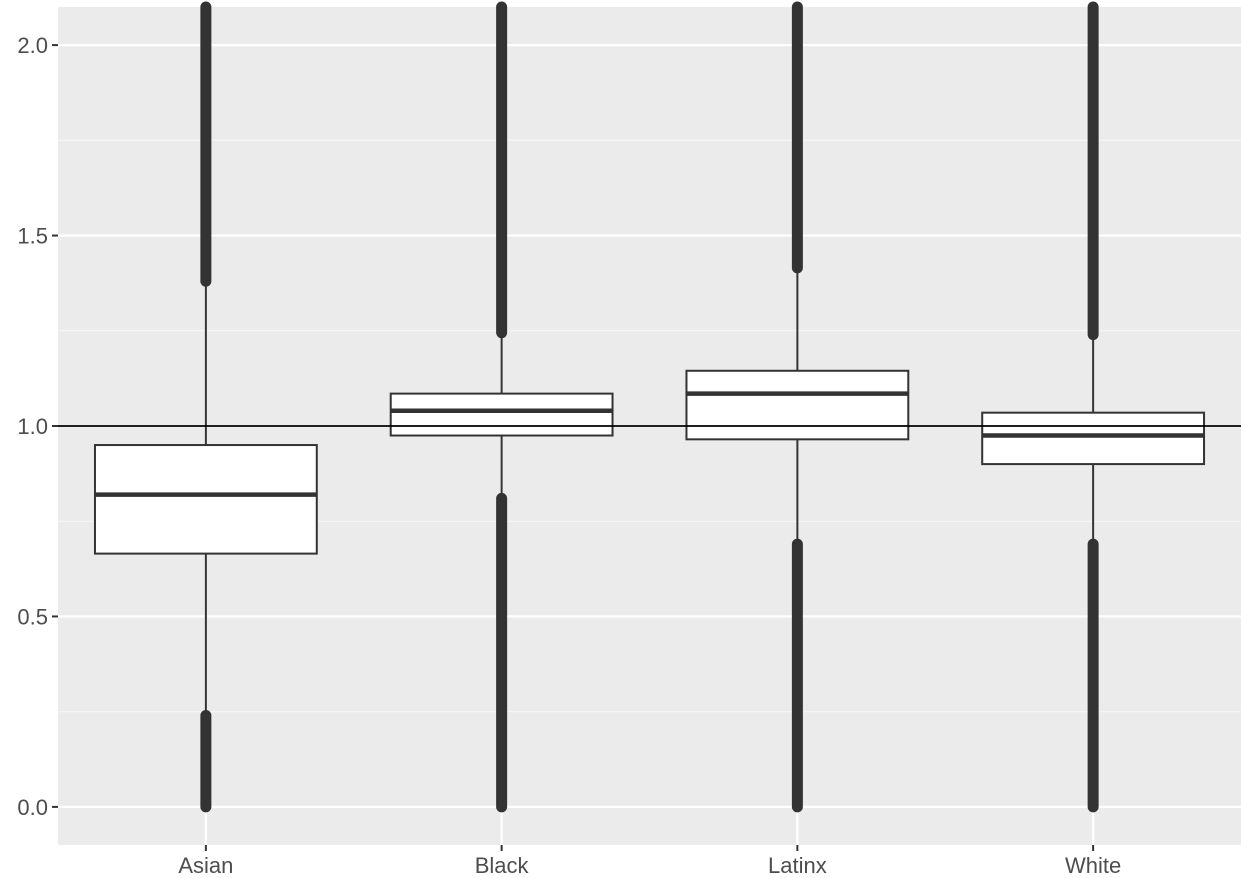 The image size is (1241, 878). What do you see at coordinates (501, 414) in the screenshot?
I see `box-black` at bounding box center [501, 414].